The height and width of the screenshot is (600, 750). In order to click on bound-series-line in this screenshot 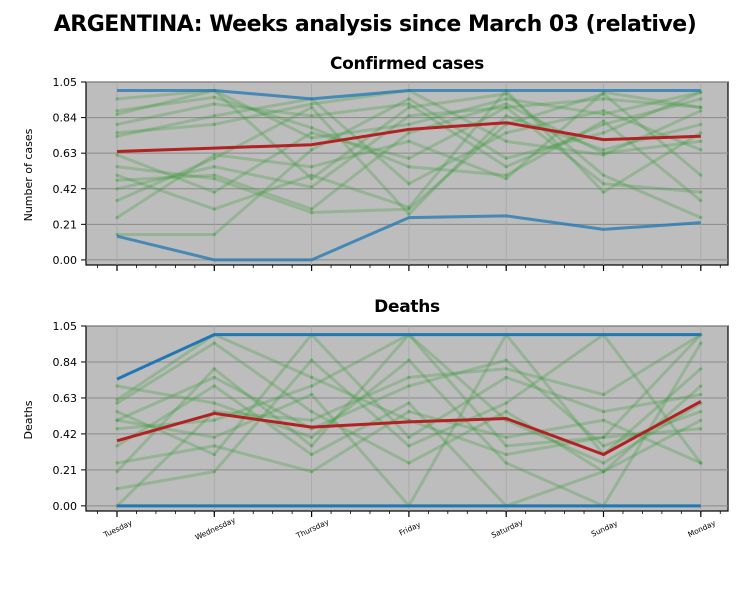, I will do `click(408, 357)`.